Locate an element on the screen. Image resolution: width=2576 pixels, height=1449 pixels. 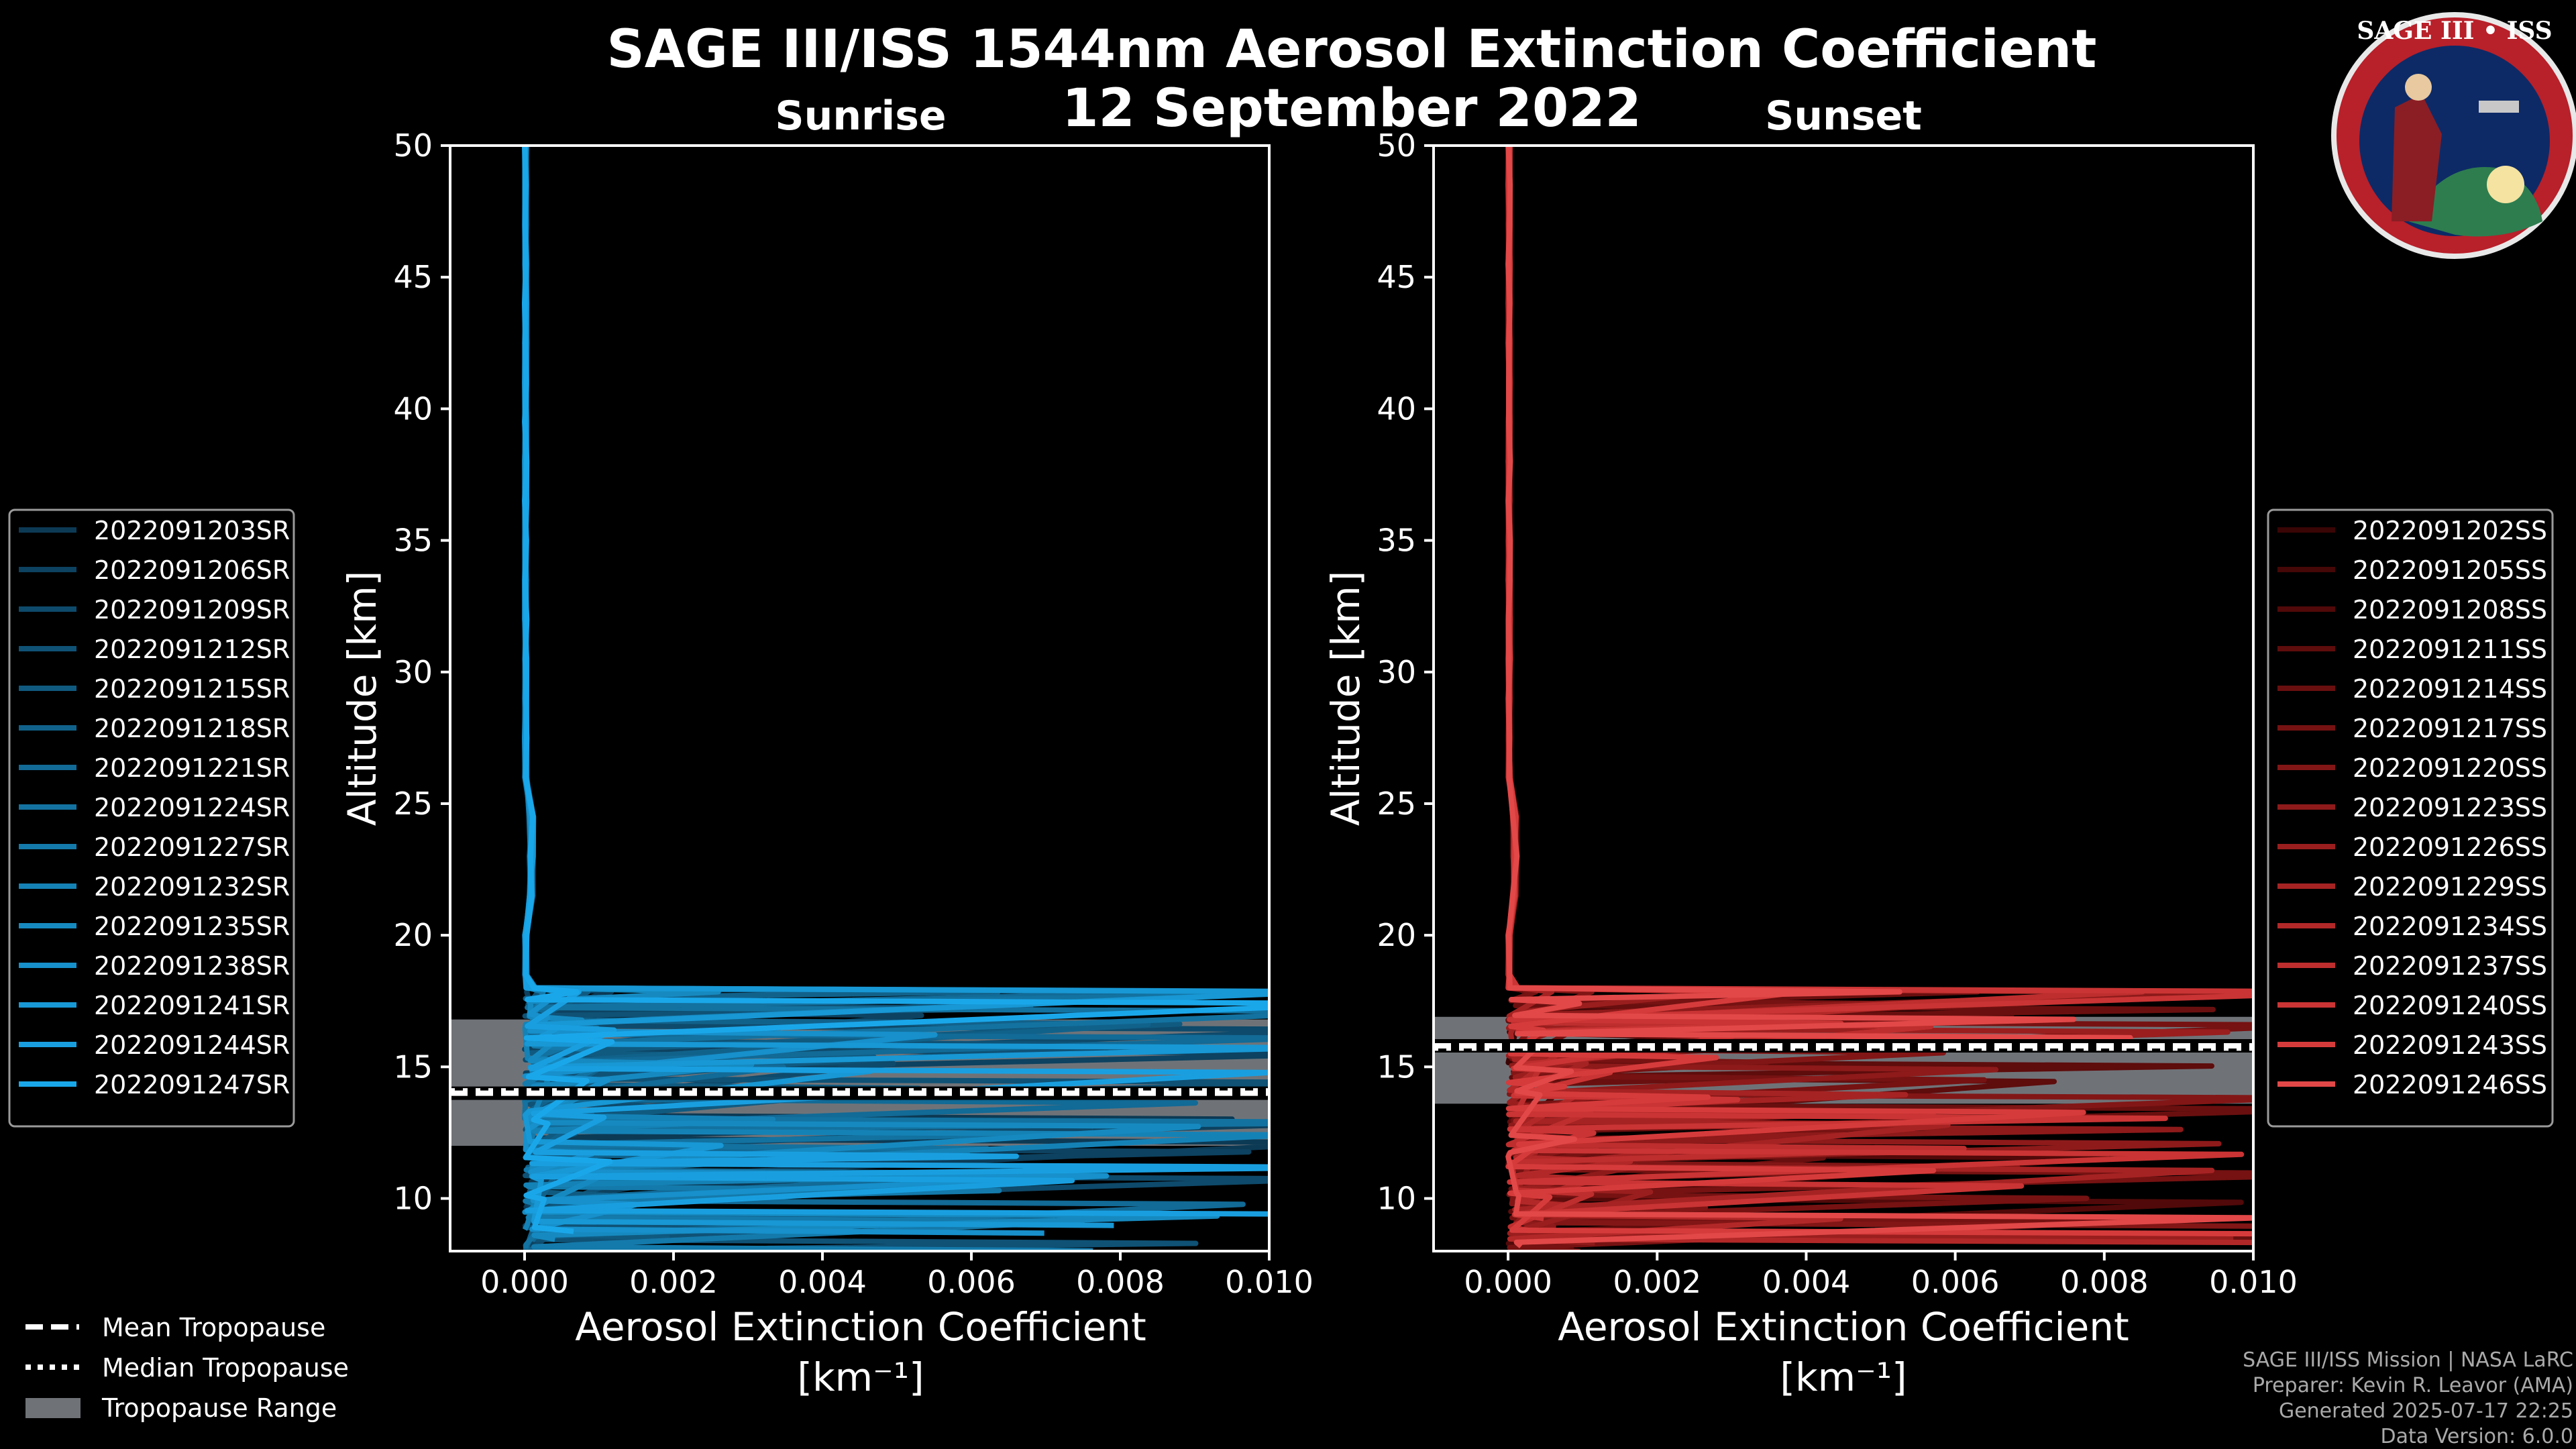
sunset-legend-label-2022091208SS: 2022091208SS is located at coordinates (2450, 610).